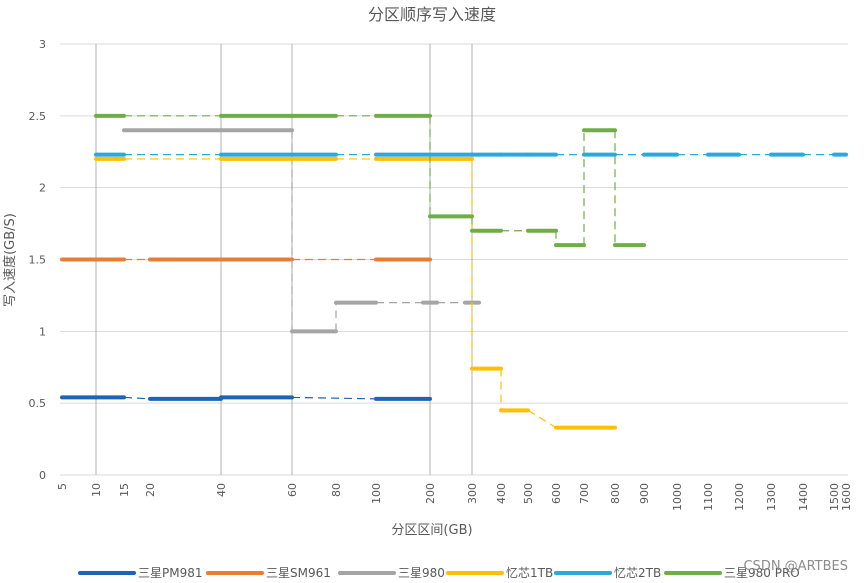  Describe the element at coordinates (472, 493) in the screenshot. I see `x-tick-label: 300` at that location.